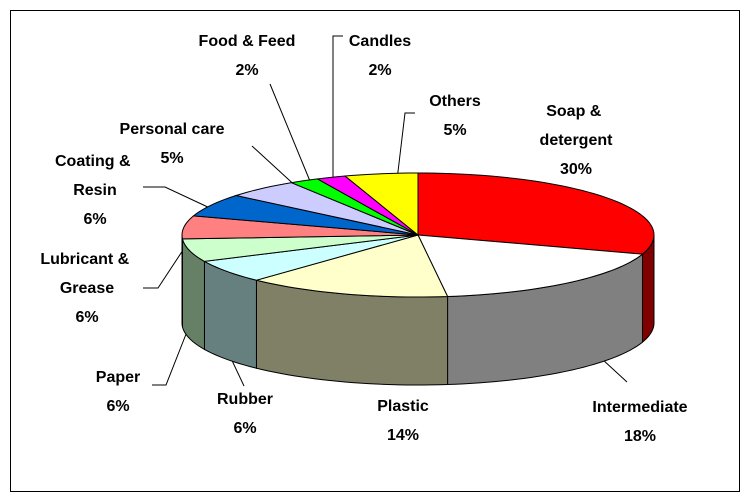 The image size is (751, 504). I want to click on category-label: Coating & Resin, so click(95, 176).